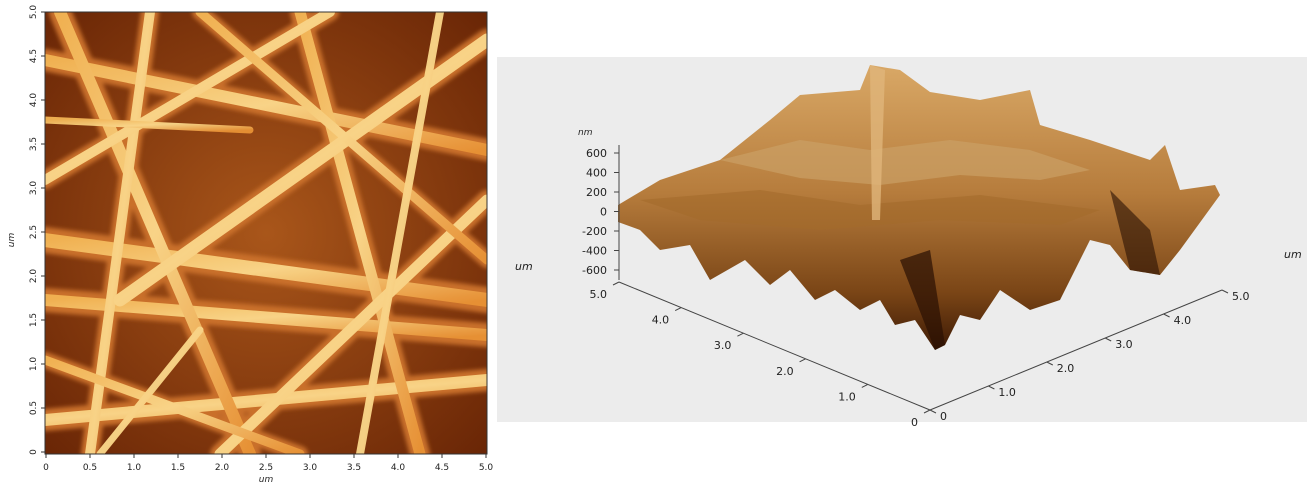 The width and height of the screenshot is (1307, 491). What do you see at coordinates (34, 56) in the screenshot?
I see `y-tick-label: 4.5` at bounding box center [34, 56].